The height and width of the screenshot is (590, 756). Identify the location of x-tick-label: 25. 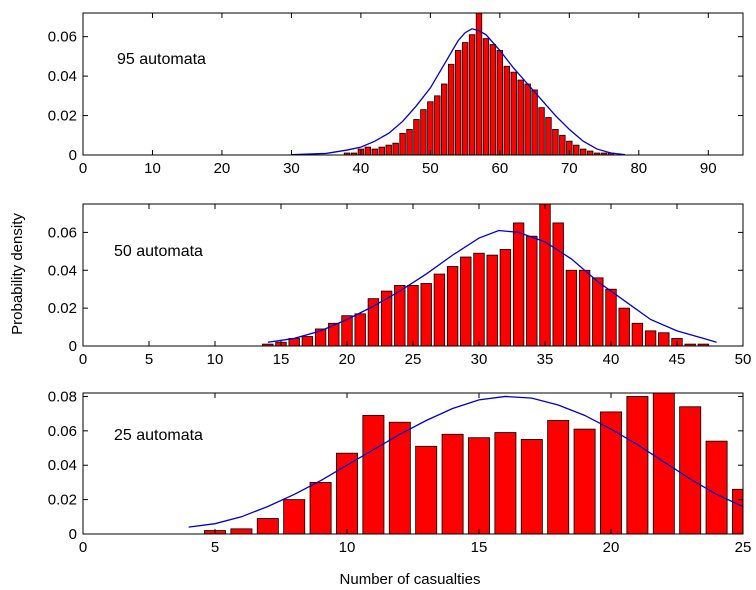
(413, 359).